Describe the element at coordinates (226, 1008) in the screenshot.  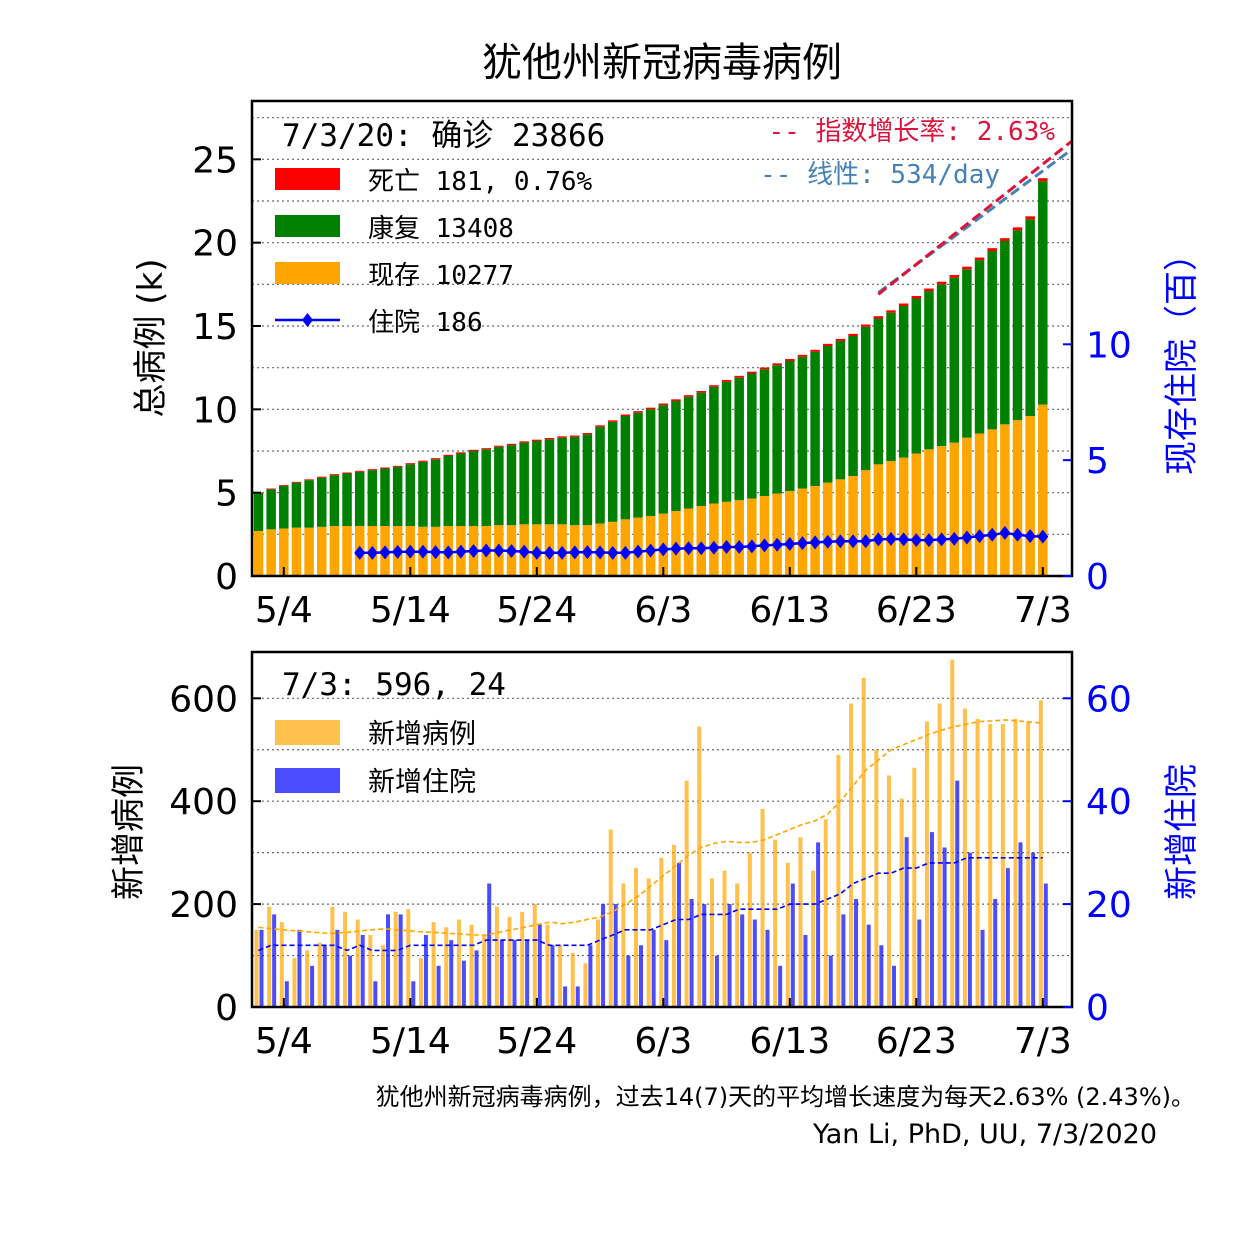
I see `y-tick-label: 0` at that location.